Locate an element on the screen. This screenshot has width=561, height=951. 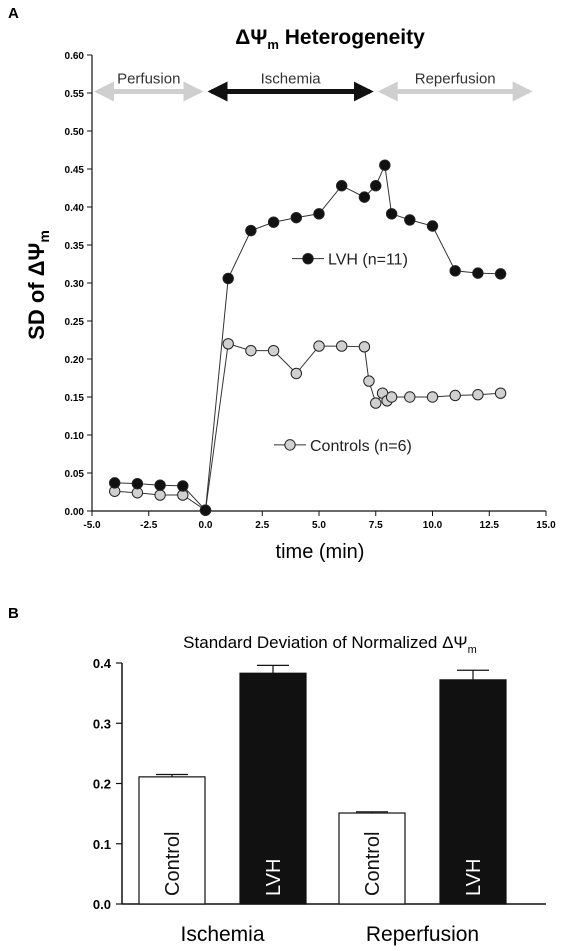
x-tick-label: 12.5 is located at coordinates (490, 525).